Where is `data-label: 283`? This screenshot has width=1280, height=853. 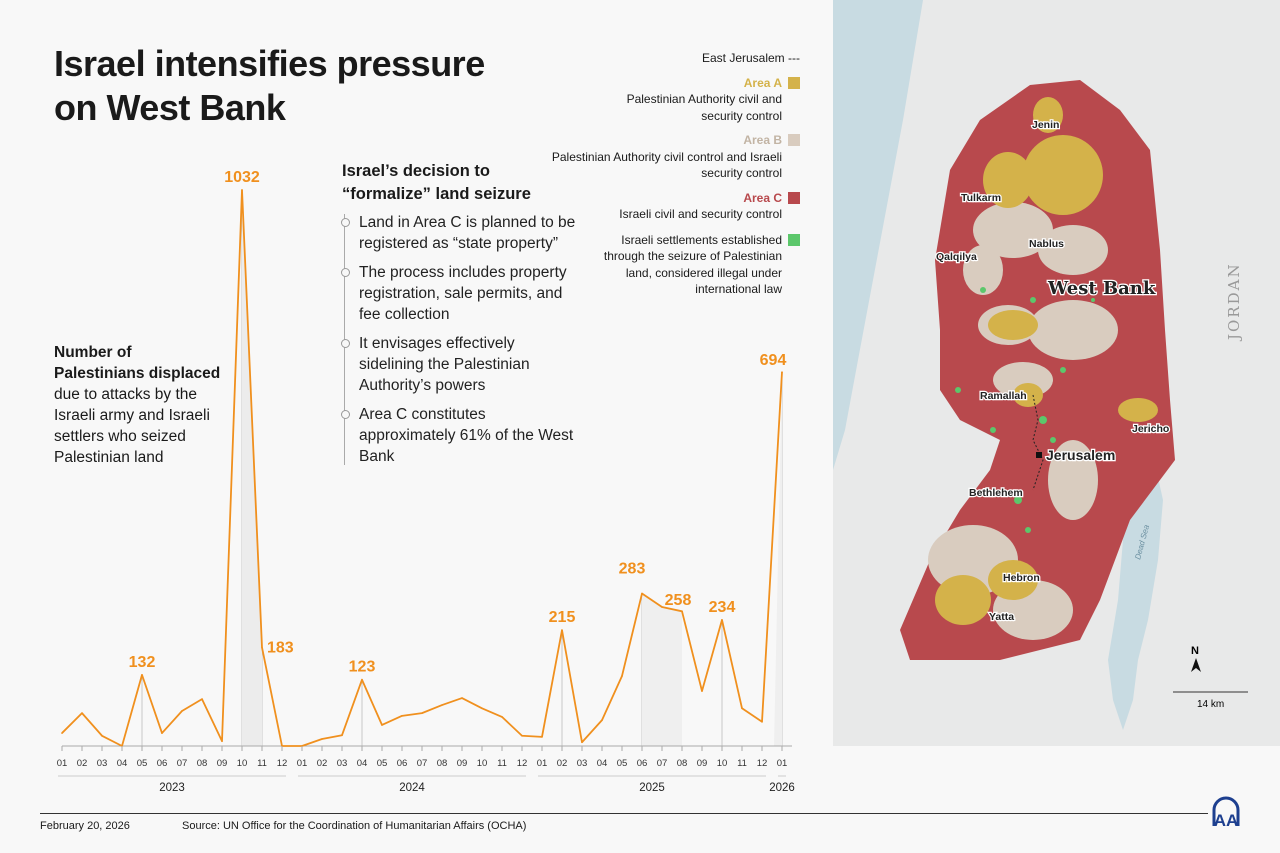 data-label: 283 is located at coordinates (632, 569).